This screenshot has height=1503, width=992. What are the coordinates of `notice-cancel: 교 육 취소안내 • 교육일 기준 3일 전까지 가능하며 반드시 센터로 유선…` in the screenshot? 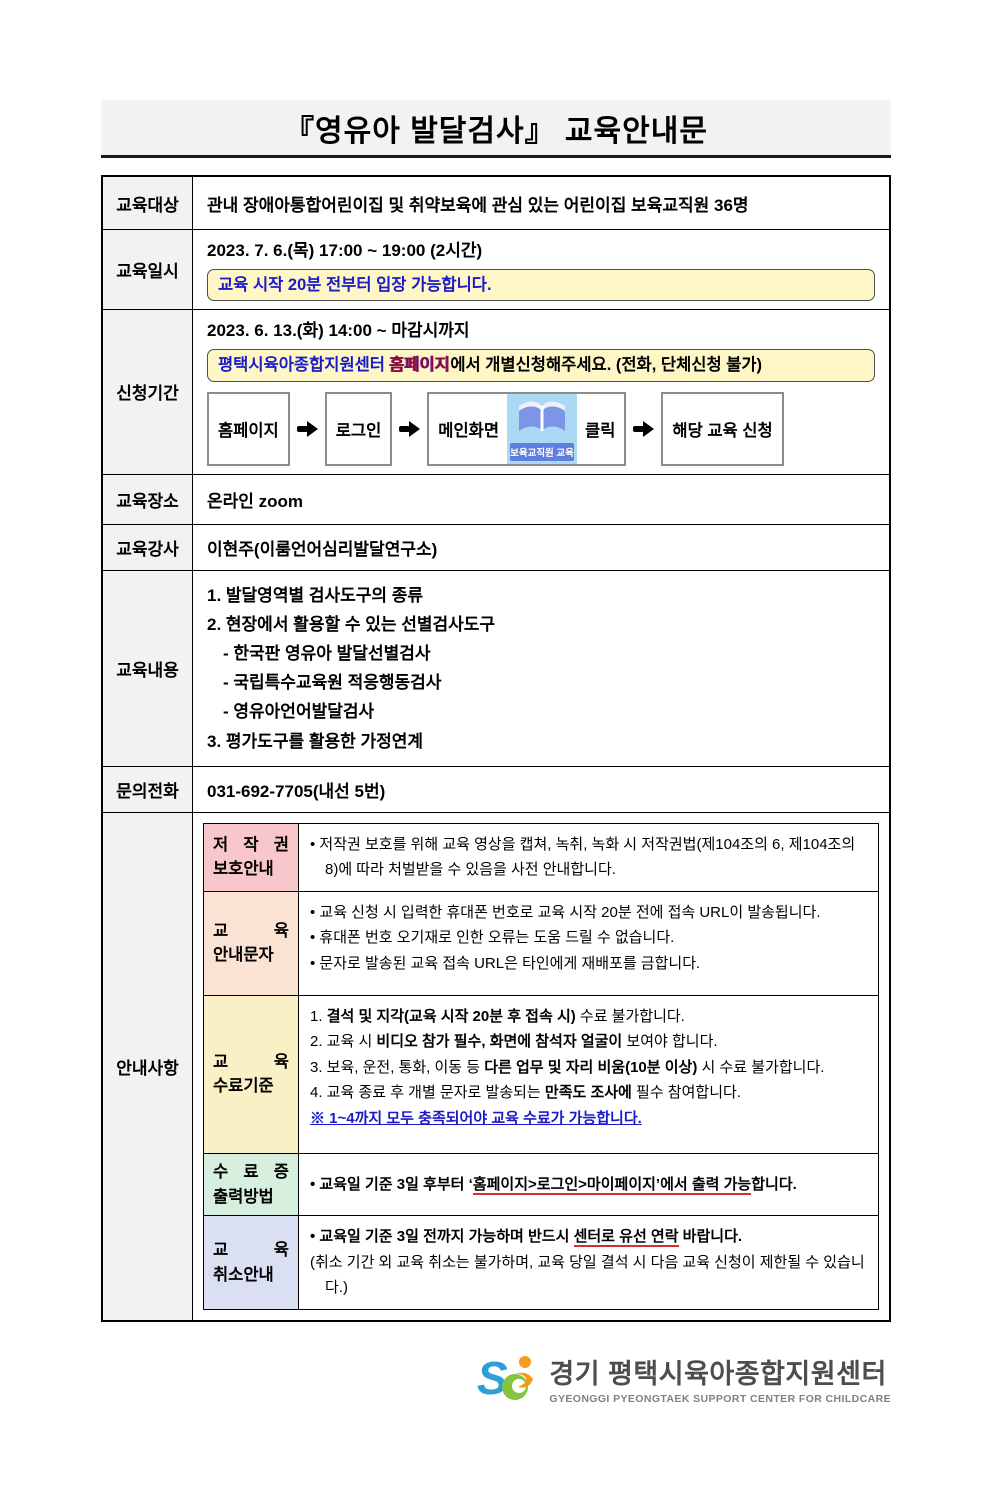 It's located at (541, 1262).